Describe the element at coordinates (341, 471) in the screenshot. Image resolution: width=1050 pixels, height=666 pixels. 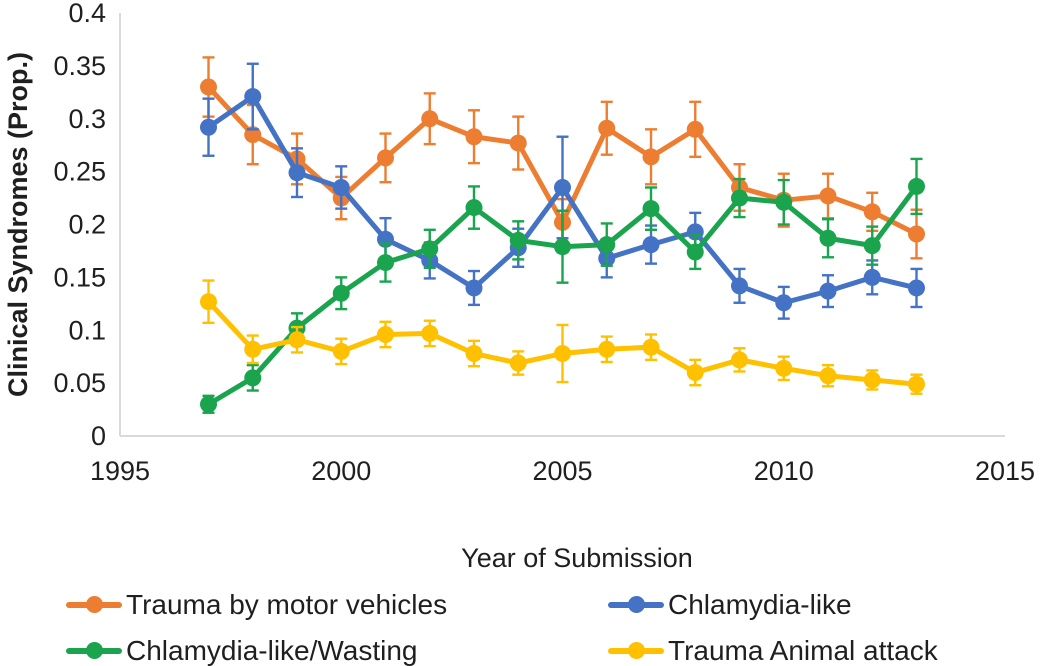
I see `x-tick-label: 2000` at that location.